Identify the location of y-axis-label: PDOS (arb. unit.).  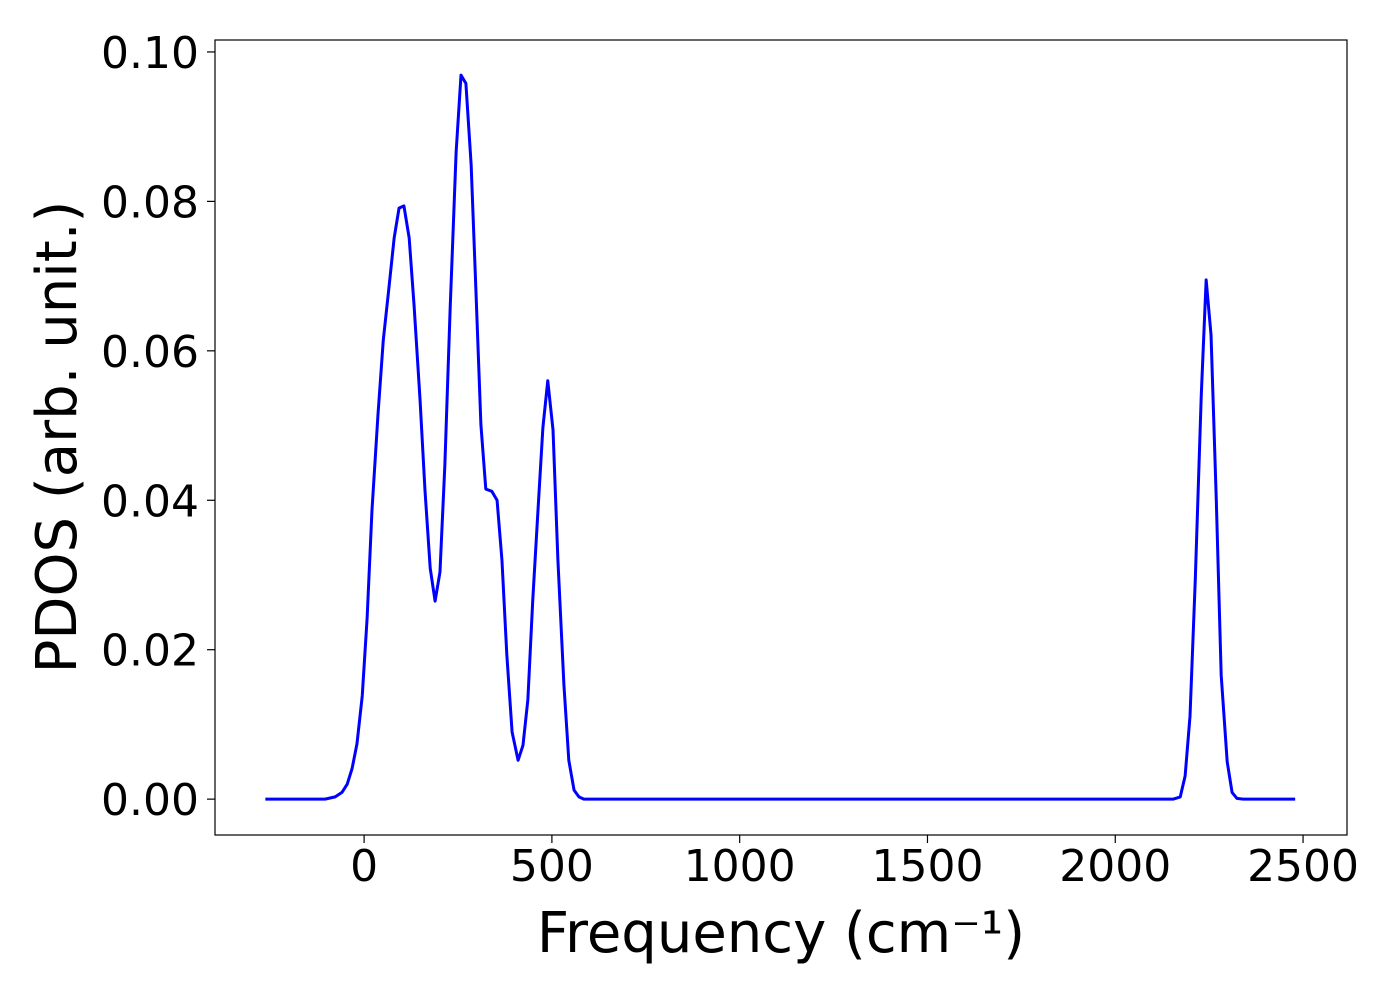
(57, 437).